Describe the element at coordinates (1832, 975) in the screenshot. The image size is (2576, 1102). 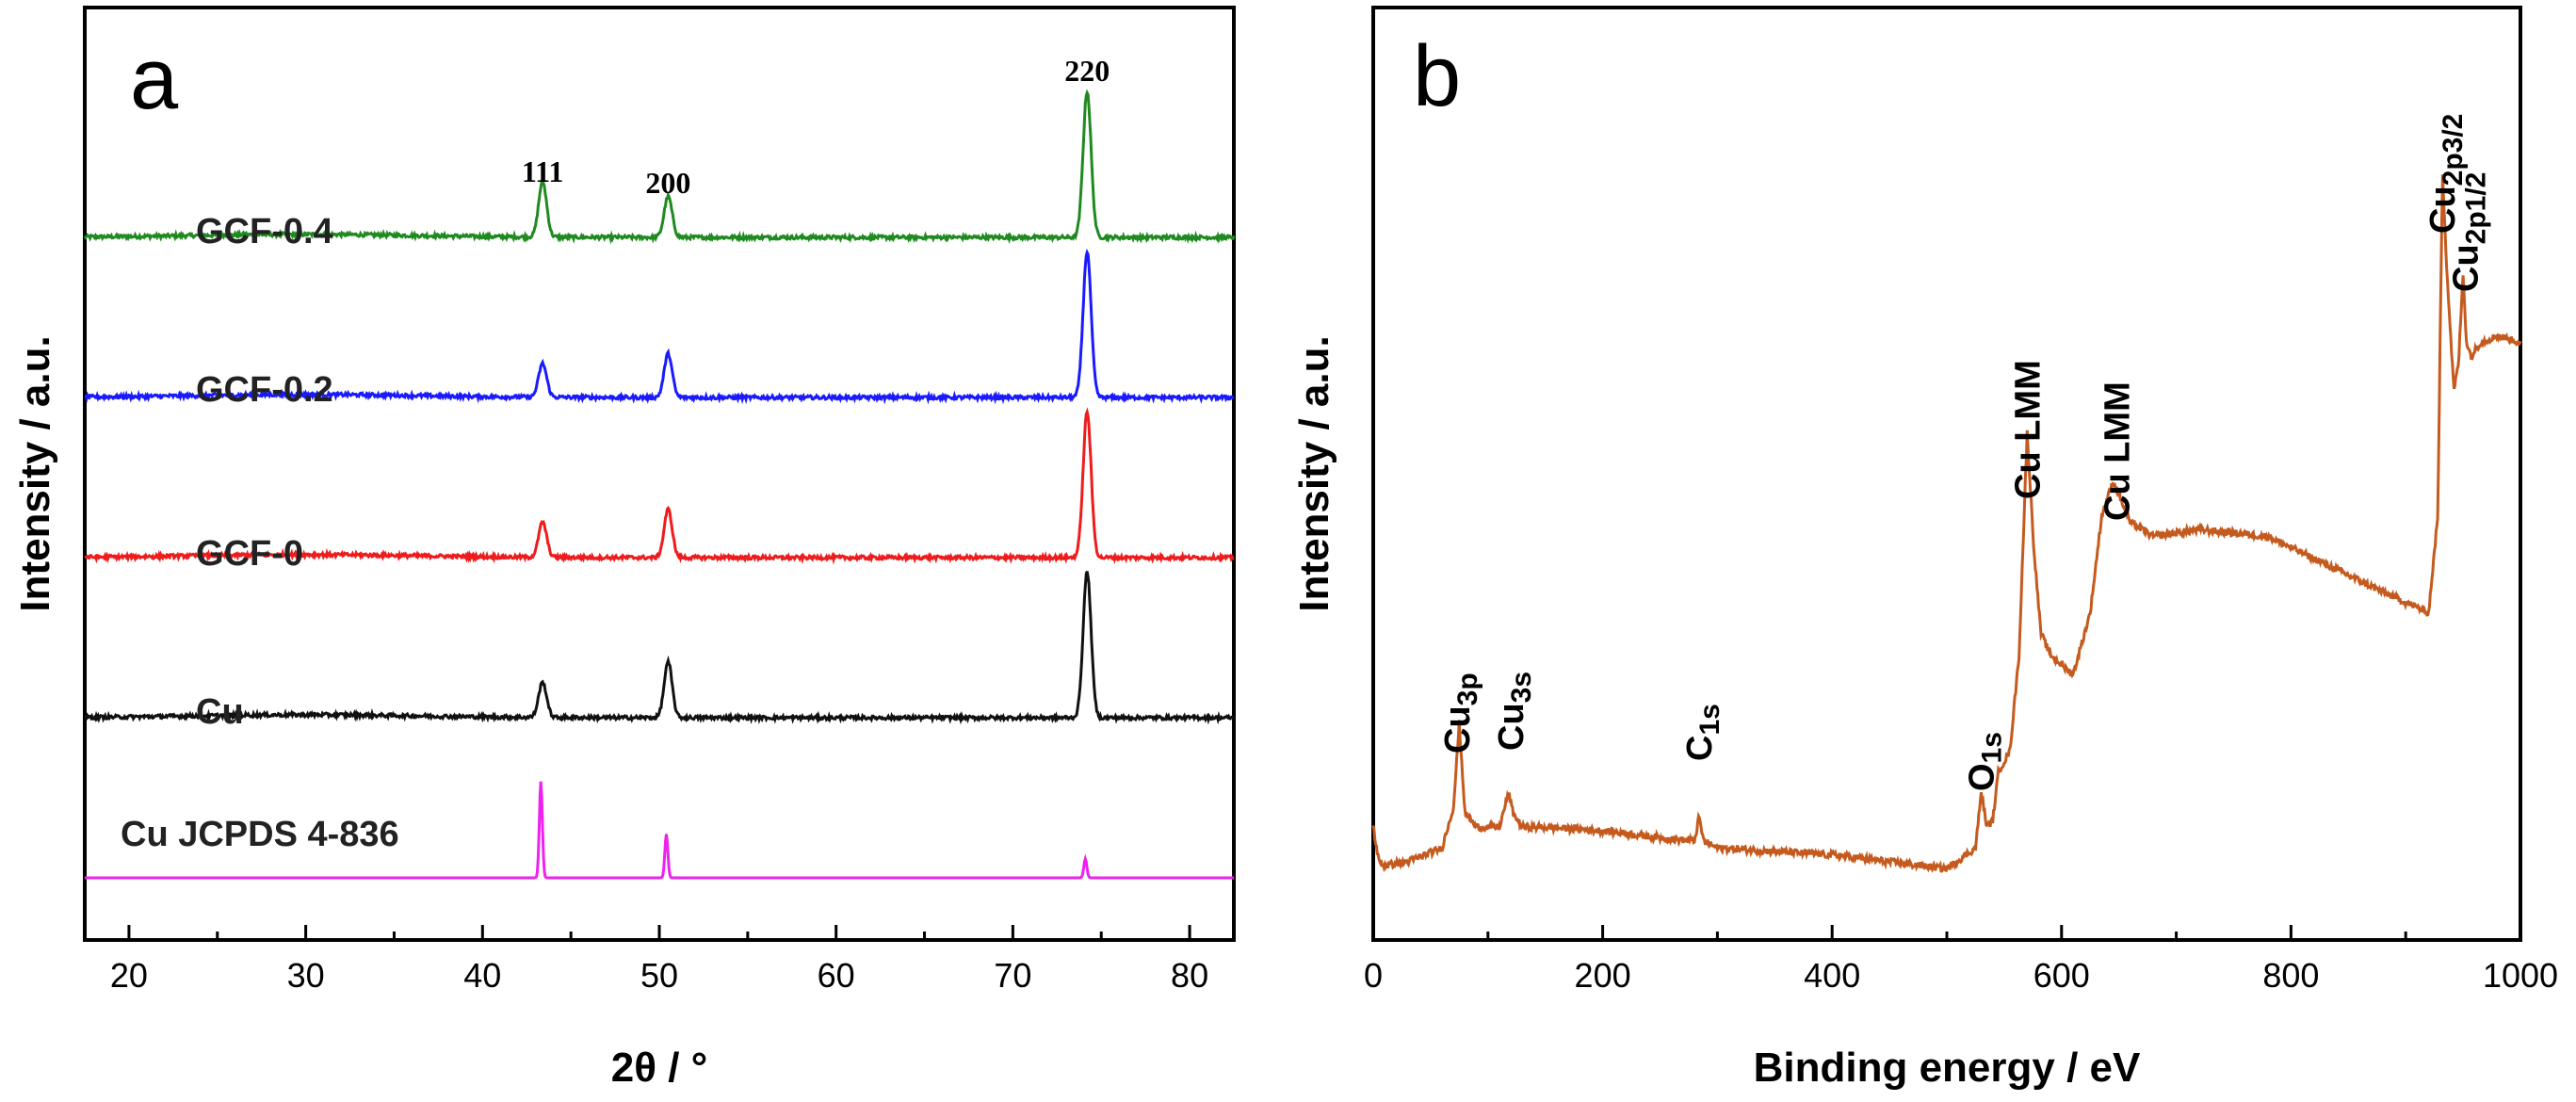
I see `x-tick-label: 400` at that location.